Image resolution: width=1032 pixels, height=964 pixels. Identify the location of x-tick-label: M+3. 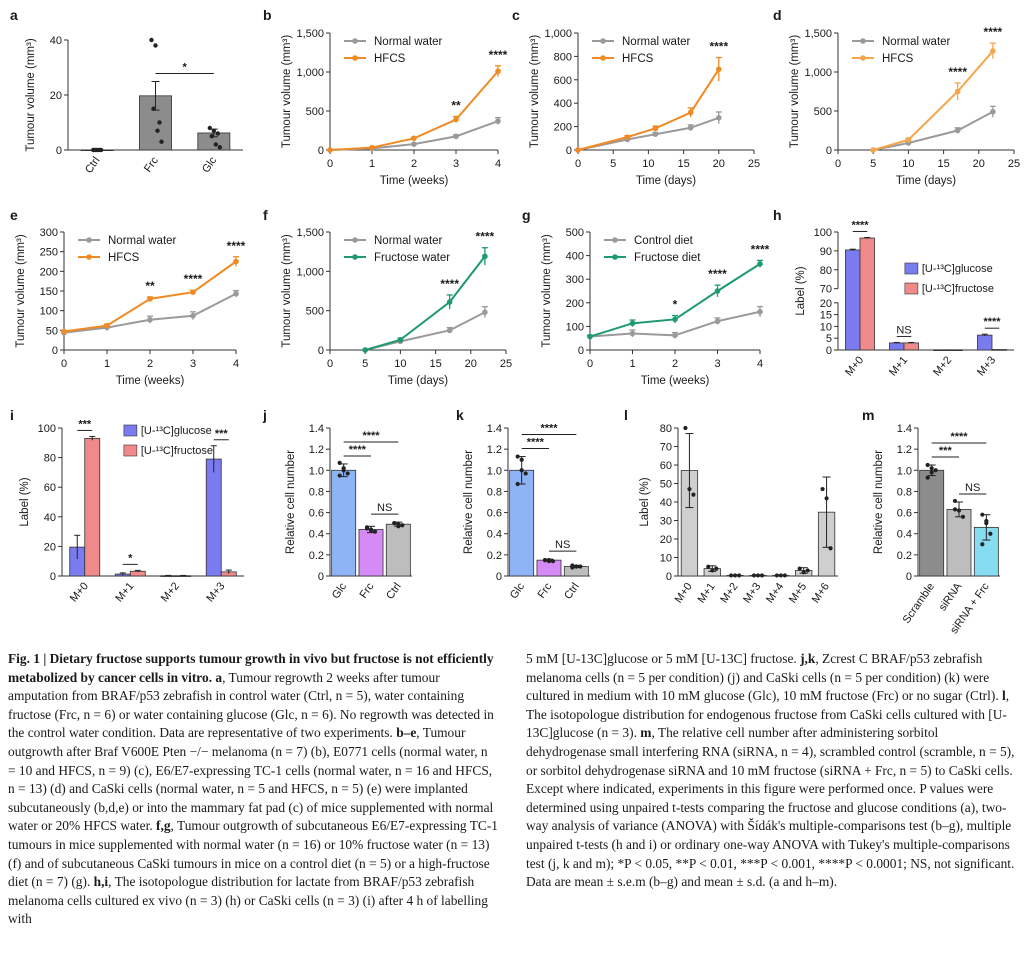
(215, 592).